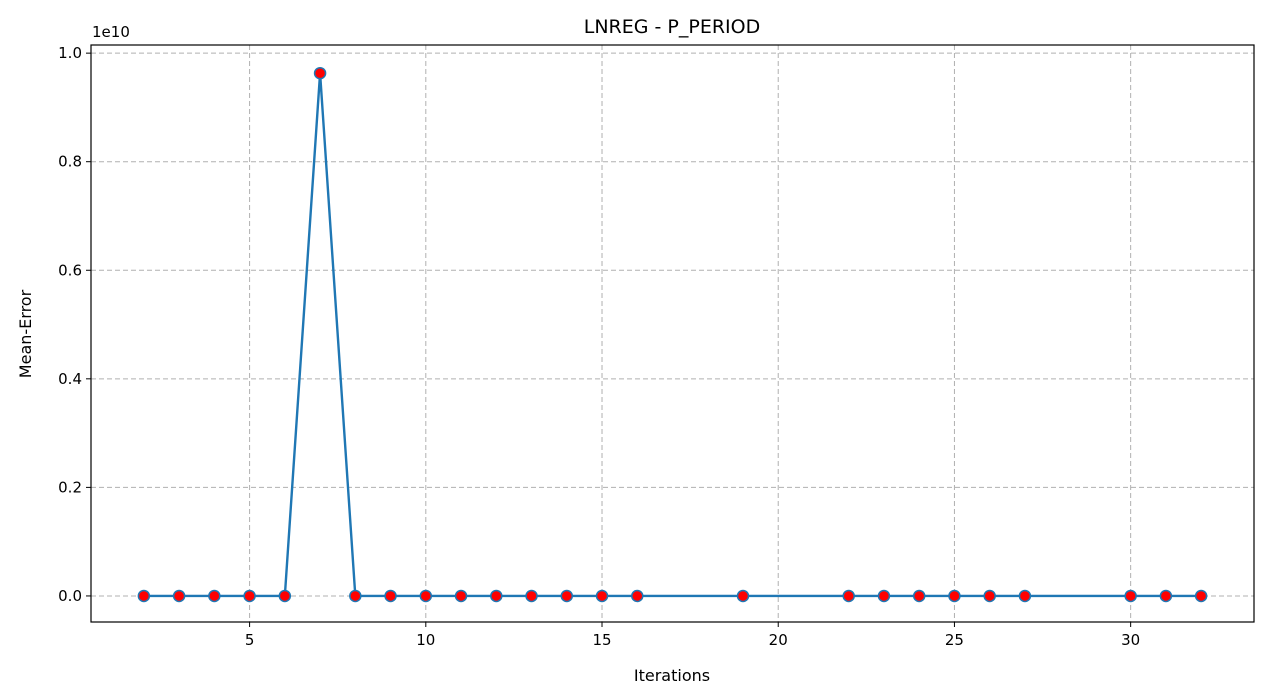  I want to click on y-tick-label: 0.4, so click(70, 379).